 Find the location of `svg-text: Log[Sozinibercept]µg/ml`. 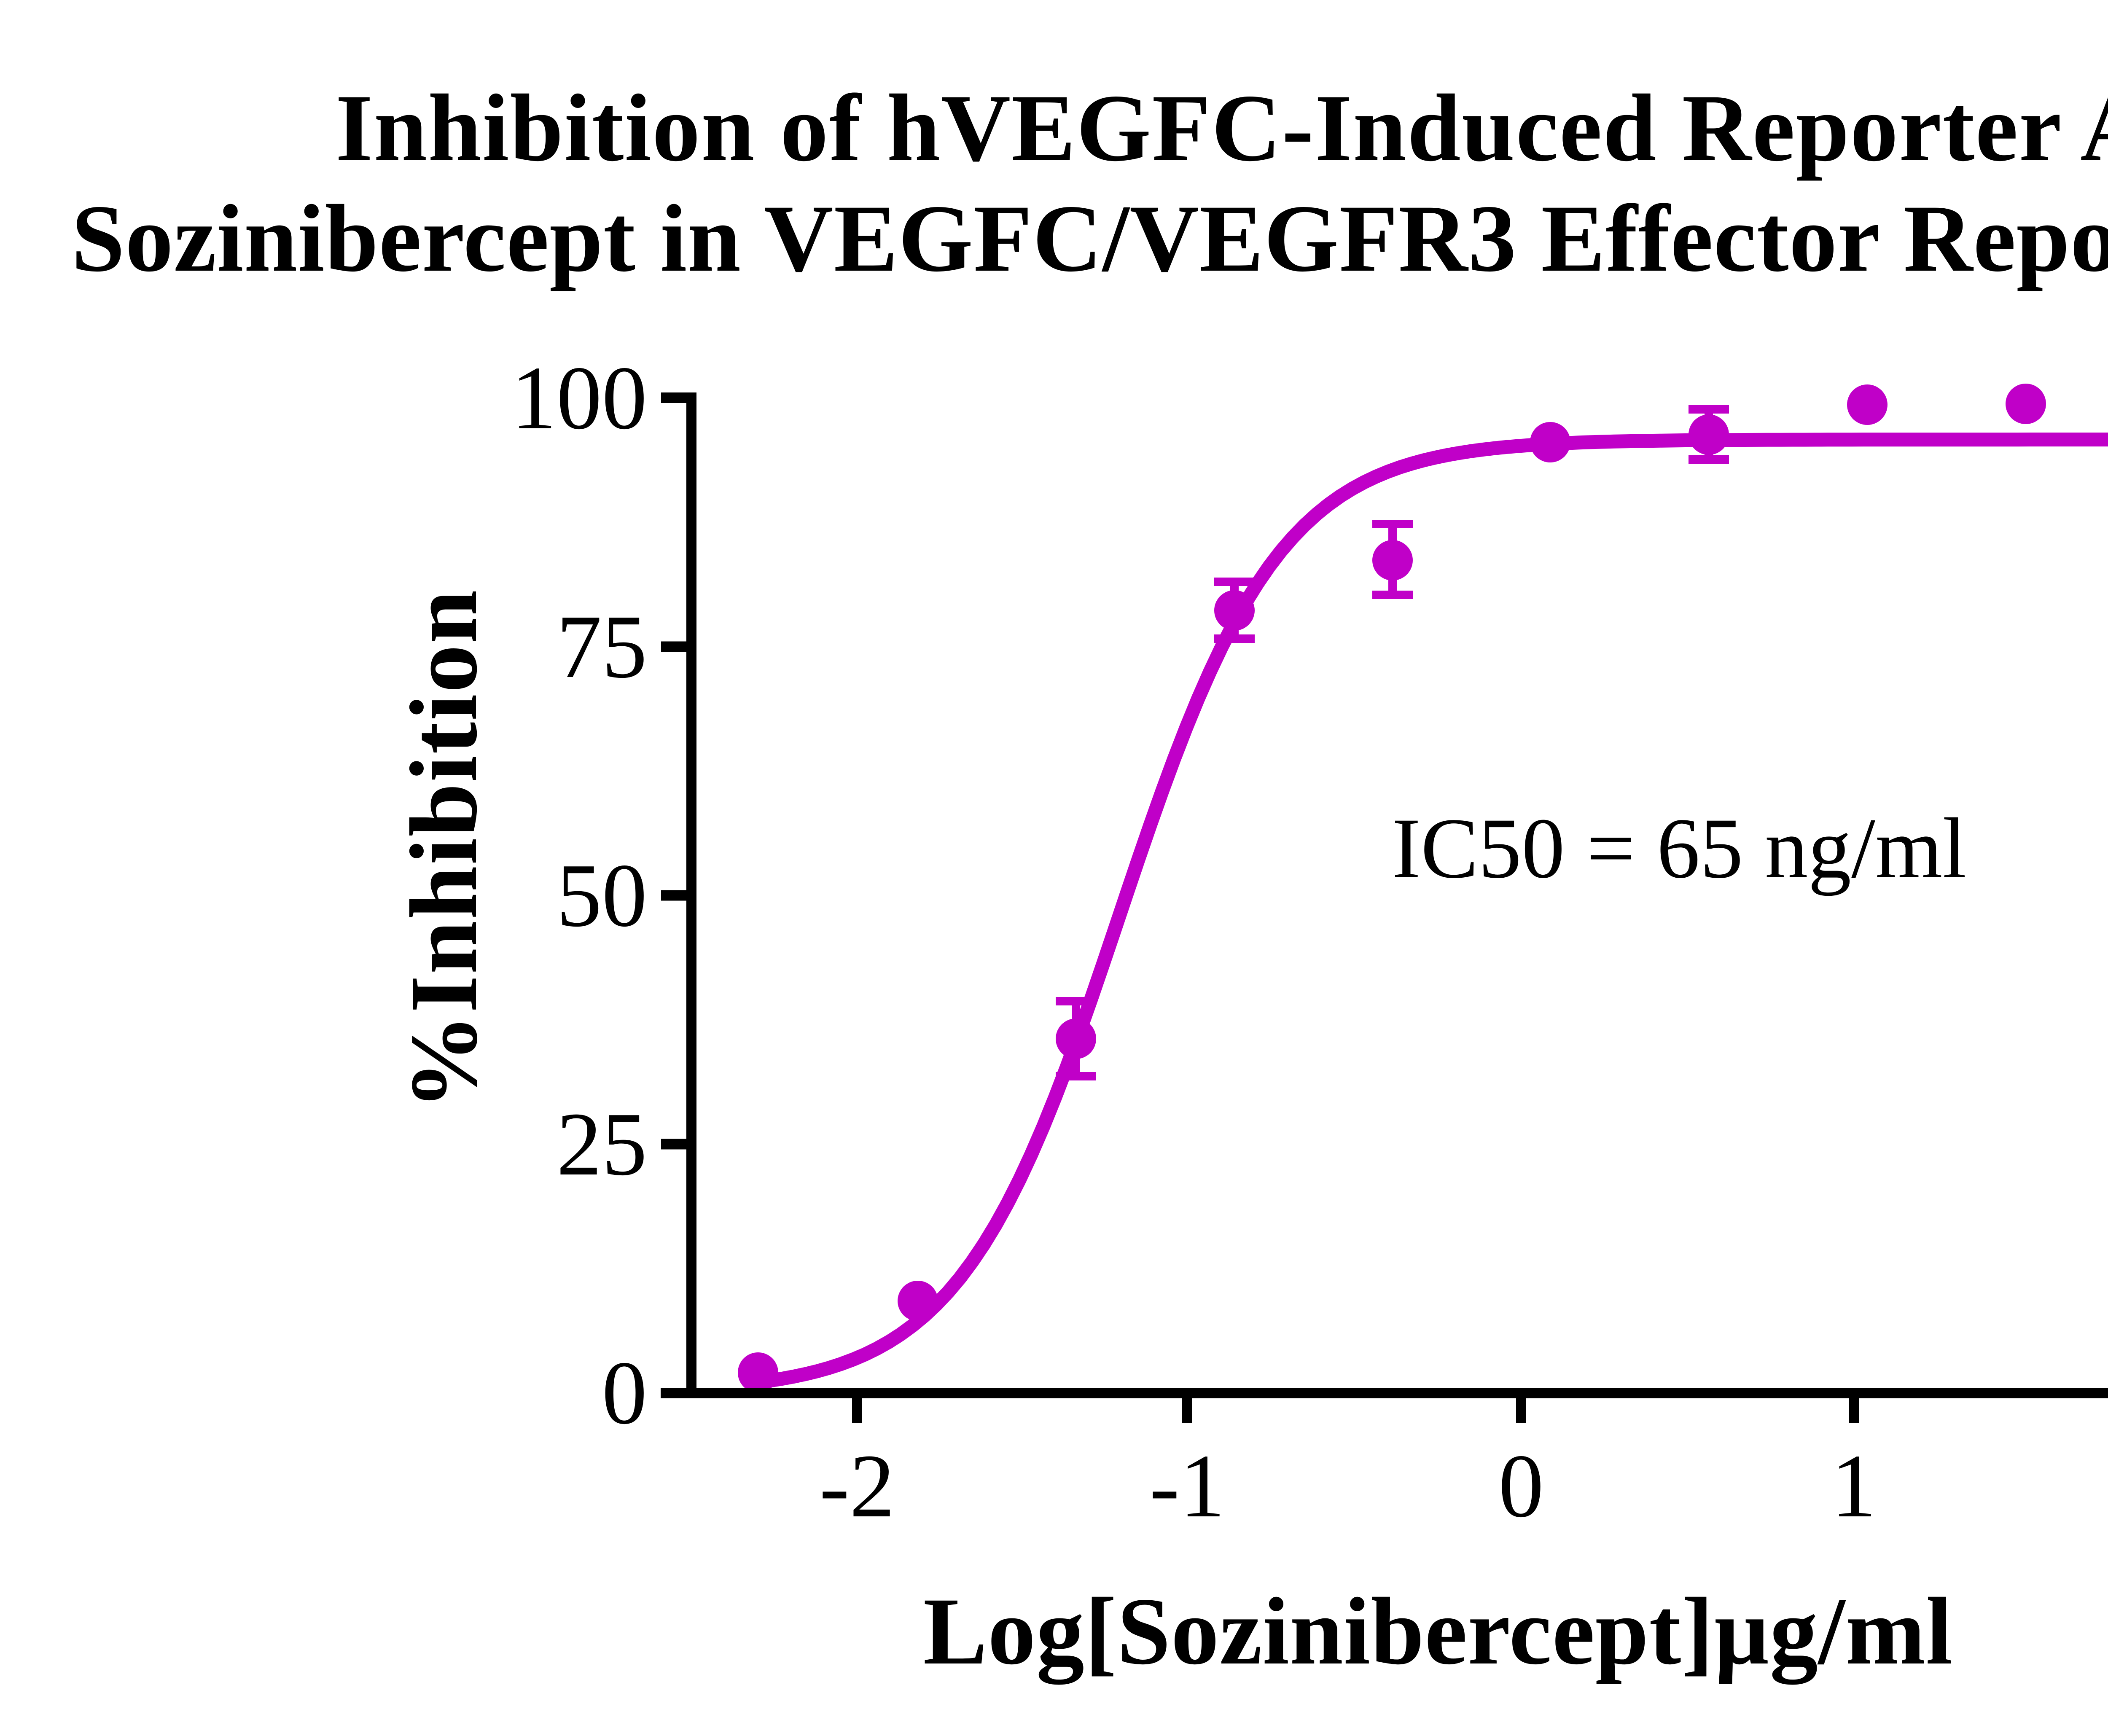

svg-text: Log[Sozinibercept]µg/ml is located at coordinates (1438, 1631).